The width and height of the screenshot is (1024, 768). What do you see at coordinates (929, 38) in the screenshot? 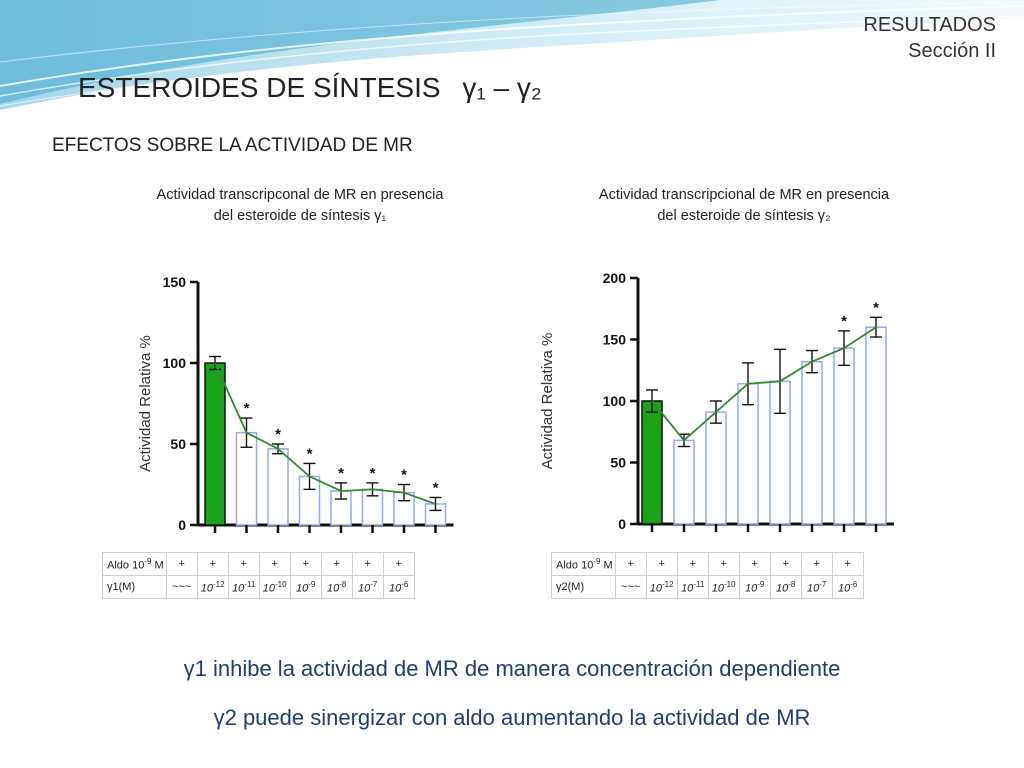
I see `section-header: RESULTADOS Sección II` at bounding box center [929, 38].